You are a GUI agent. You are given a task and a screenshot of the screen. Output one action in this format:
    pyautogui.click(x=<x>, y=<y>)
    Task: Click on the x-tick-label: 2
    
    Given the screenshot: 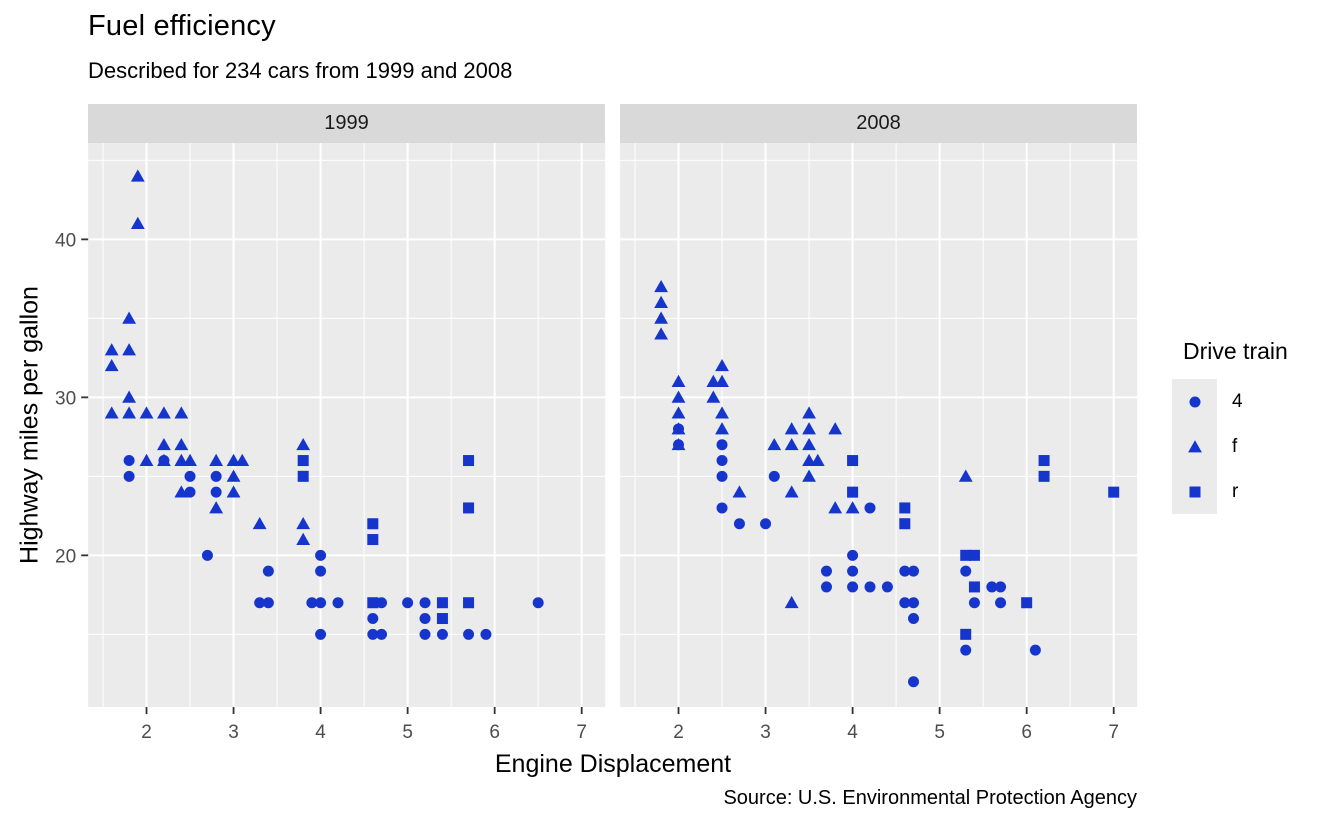 What is the action you would take?
    pyautogui.click(x=678, y=732)
    